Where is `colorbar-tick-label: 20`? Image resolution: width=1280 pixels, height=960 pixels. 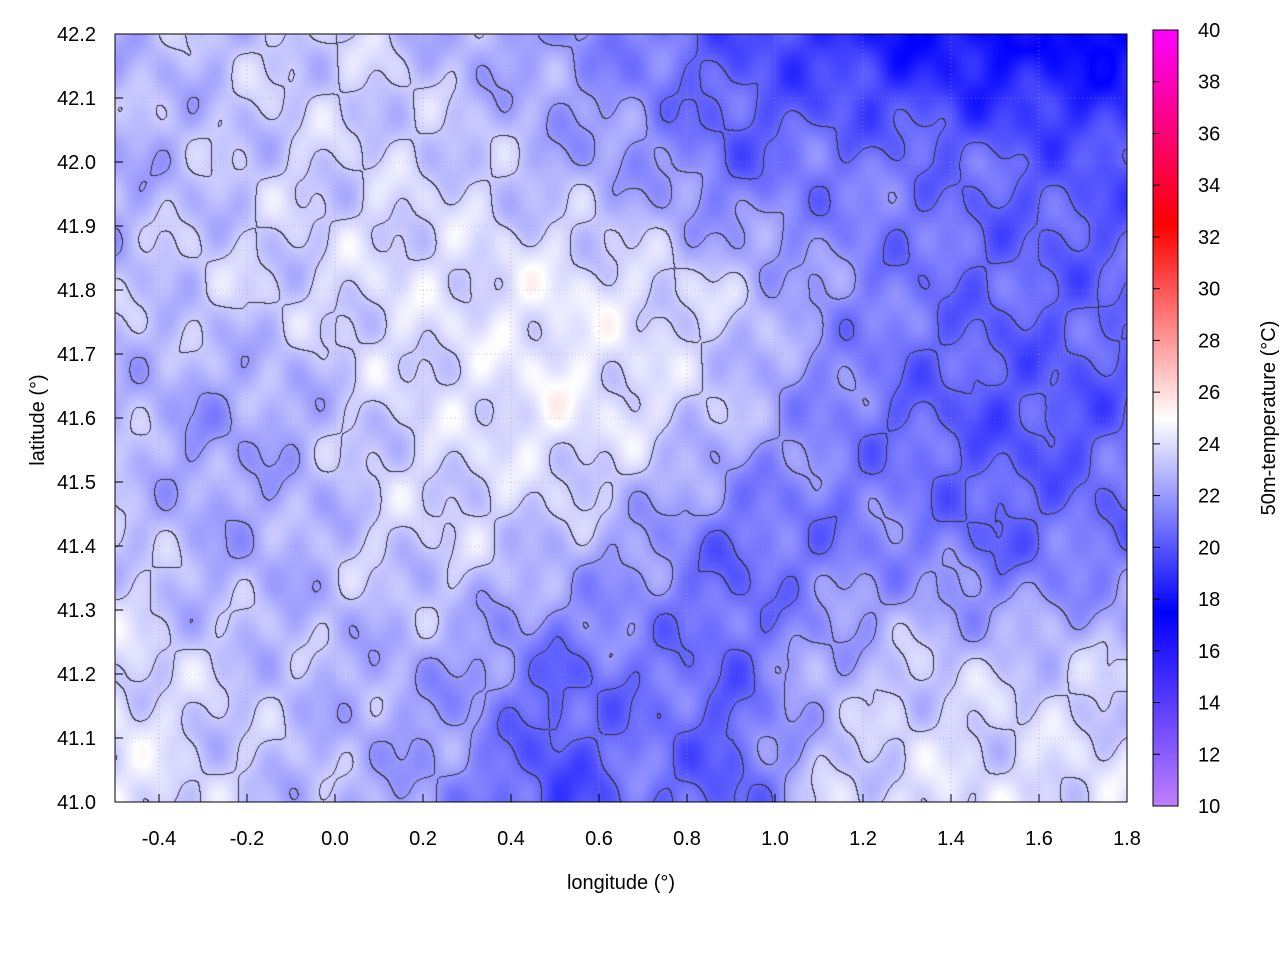
colorbar-tick-label: 20 is located at coordinates (1209, 548).